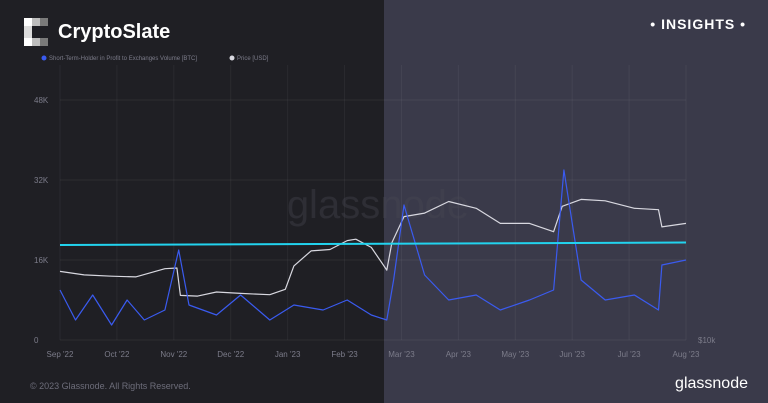 The height and width of the screenshot is (403, 768). Describe the element at coordinates (114, 31) in the screenshot. I see `brand-title: CryptoSlate` at that location.